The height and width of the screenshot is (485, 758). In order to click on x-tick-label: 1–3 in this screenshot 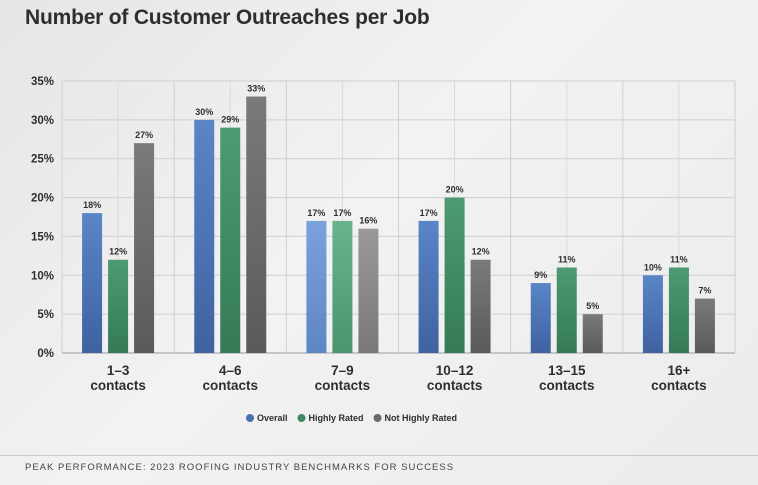, I will do `click(118, 370)`.